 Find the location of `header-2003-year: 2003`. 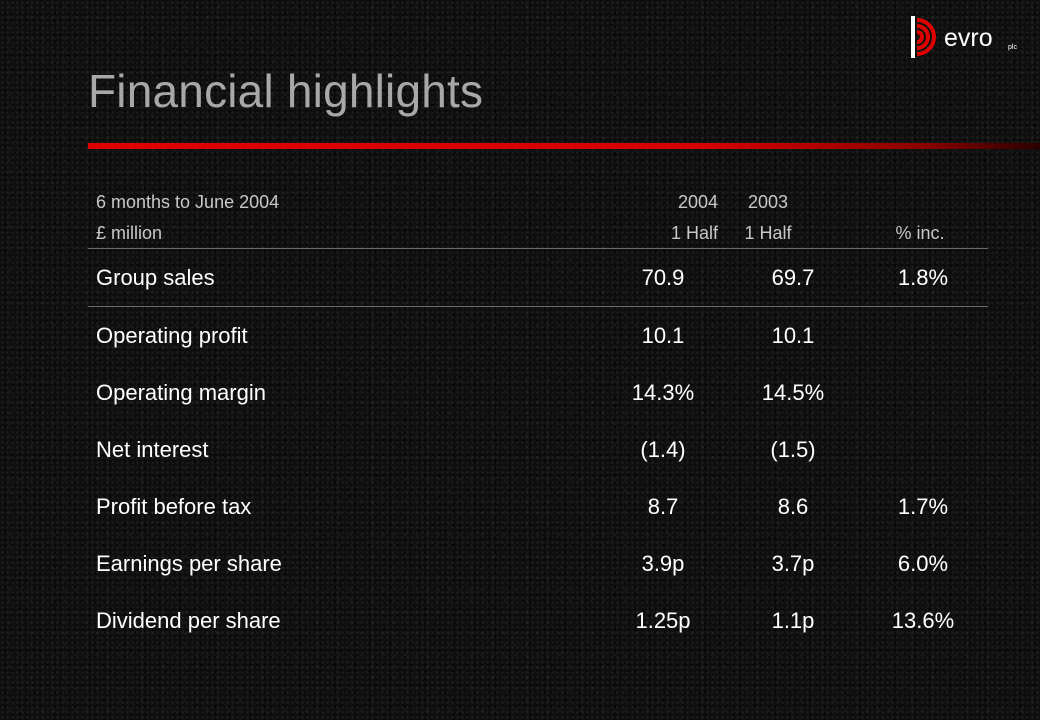

header-2003-year: 2003 is located at coordinates (768, 202).